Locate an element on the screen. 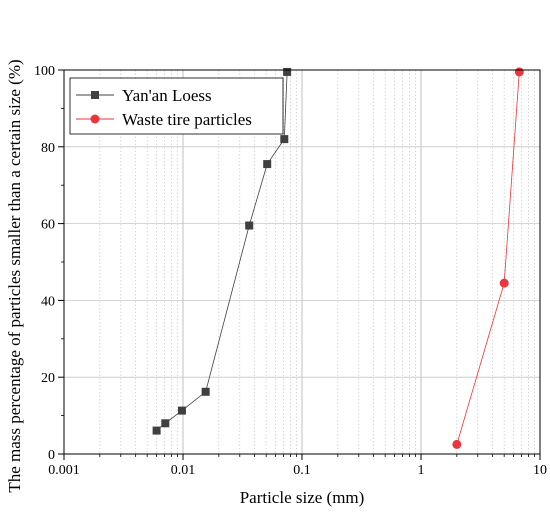  legend-marker-square is located at coordinates (95, 95).